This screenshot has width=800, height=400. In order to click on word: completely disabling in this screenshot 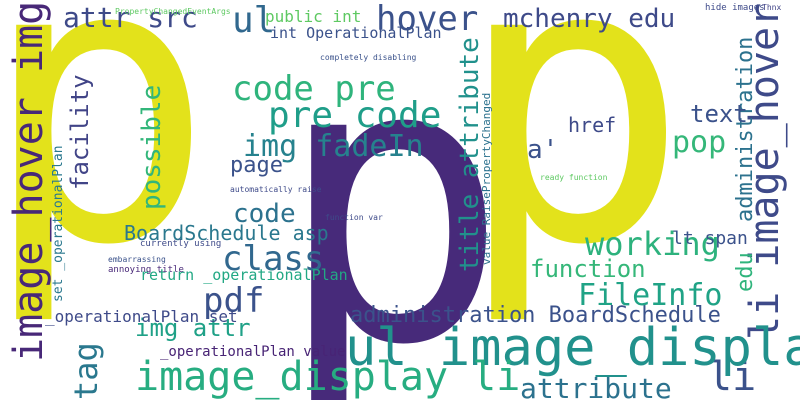, I will do `click(368, 57)`.